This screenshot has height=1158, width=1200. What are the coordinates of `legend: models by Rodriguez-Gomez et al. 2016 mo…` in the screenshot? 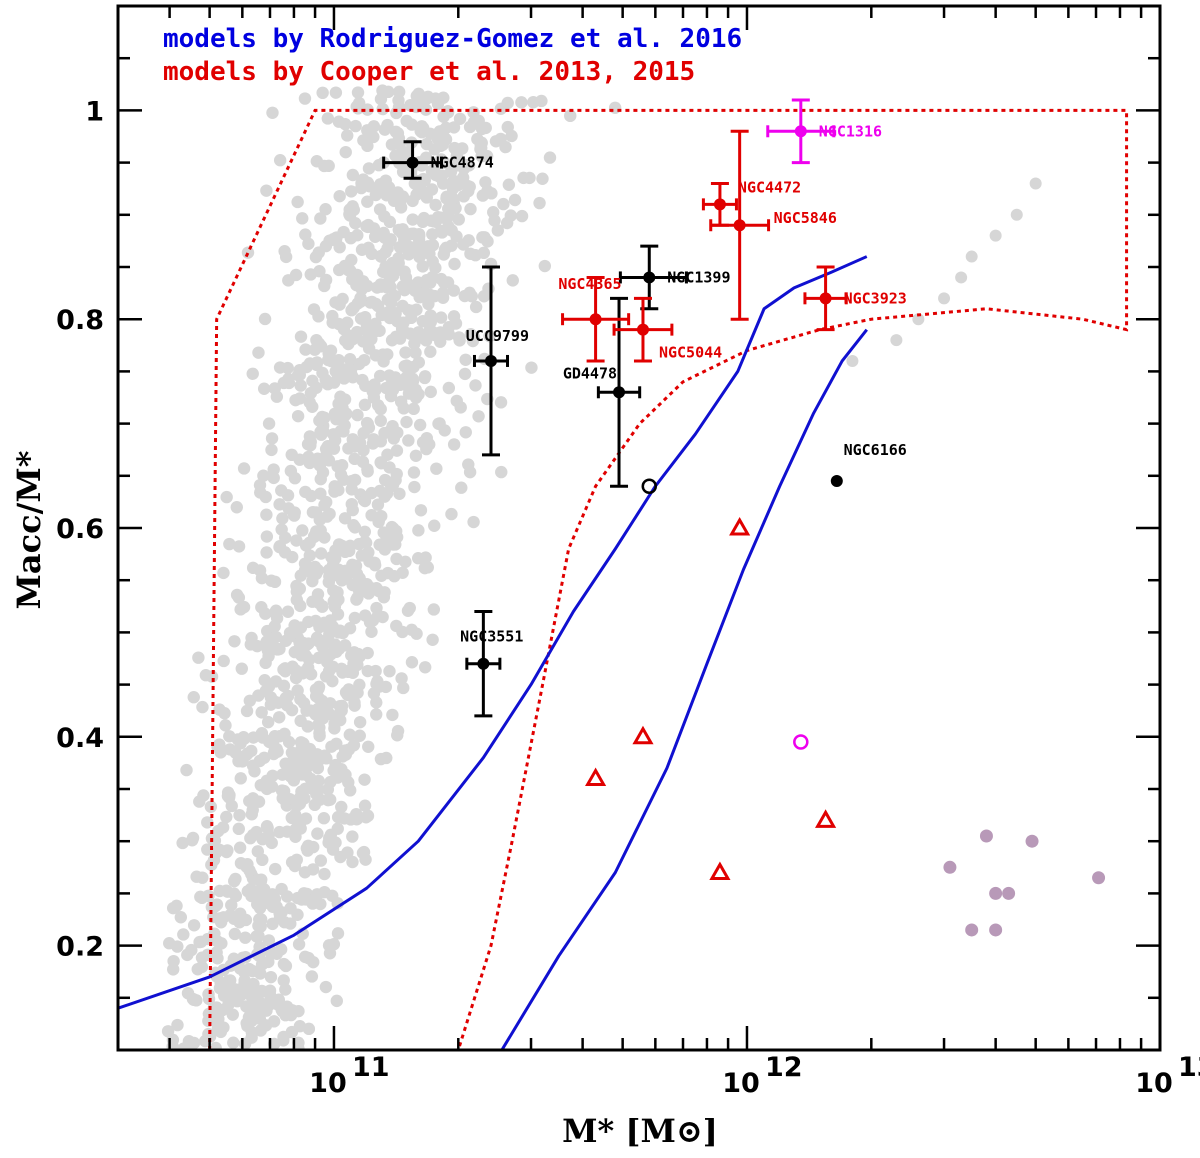 It's located at (452, 55).